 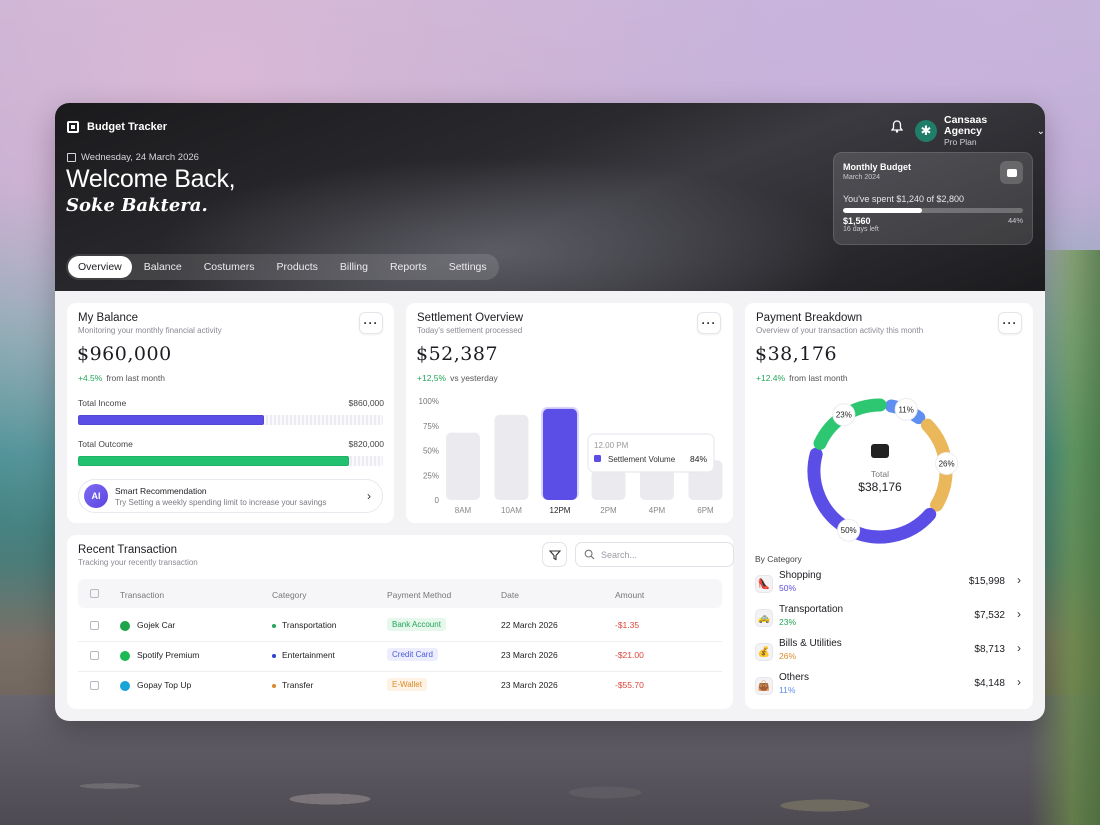 What do you see at coordinates (162, 267) in the screenshot?
I see `tab-balance: Balance` at bounding box center [162, 267].